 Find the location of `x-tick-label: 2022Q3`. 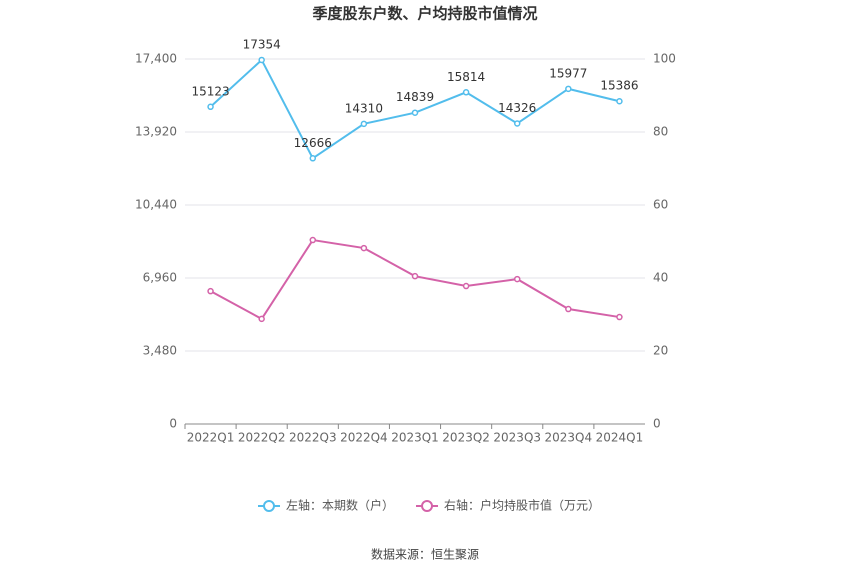

x-tick-label: 2022Q3 is located at coordinates (313, 438).